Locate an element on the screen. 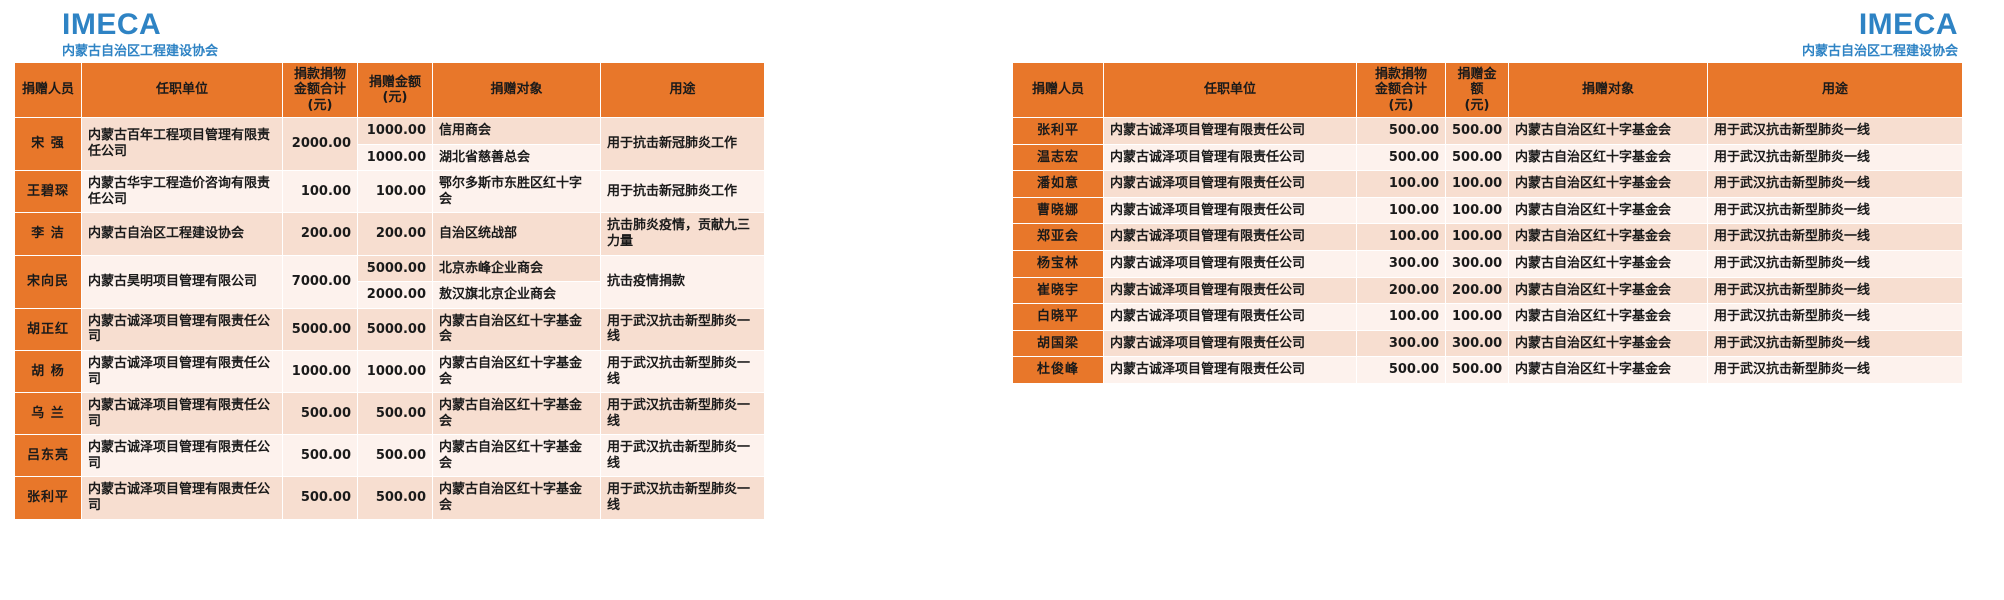  cell-donor: 胡国梁 is located at coordinates (1058, 343).